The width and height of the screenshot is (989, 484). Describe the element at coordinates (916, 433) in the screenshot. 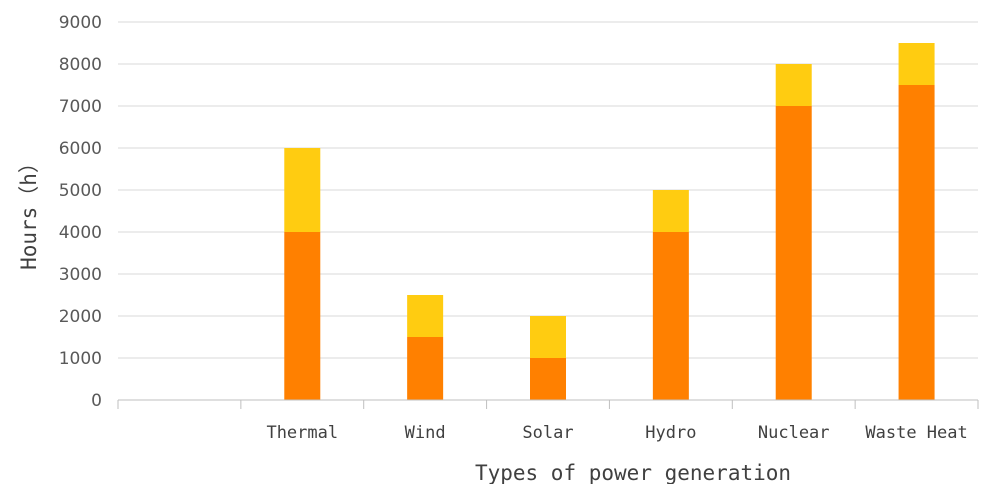

I see `x-tick-label: Waste Heat` at that location.